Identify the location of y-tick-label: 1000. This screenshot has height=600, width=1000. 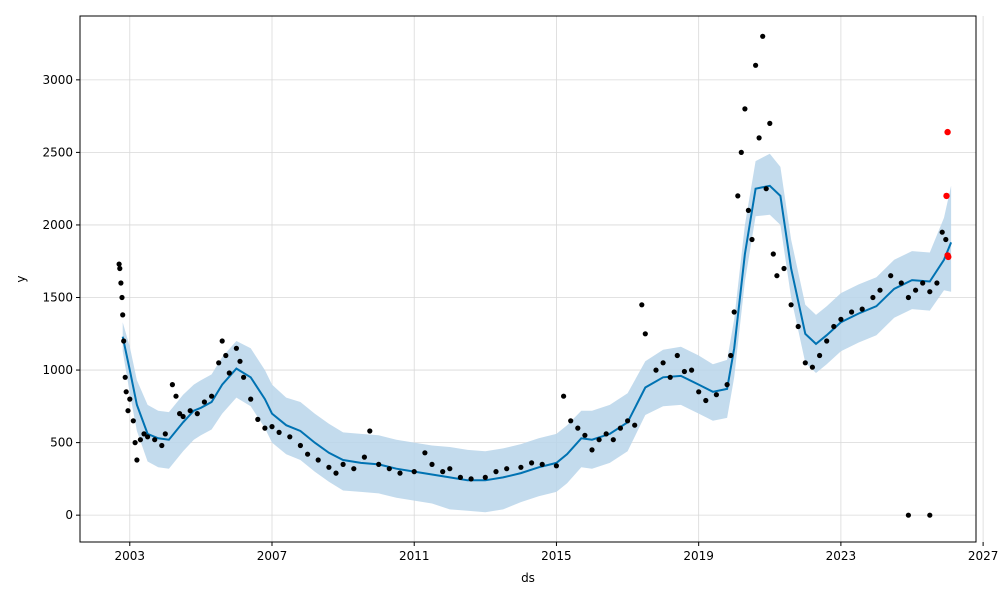
(57, 370).